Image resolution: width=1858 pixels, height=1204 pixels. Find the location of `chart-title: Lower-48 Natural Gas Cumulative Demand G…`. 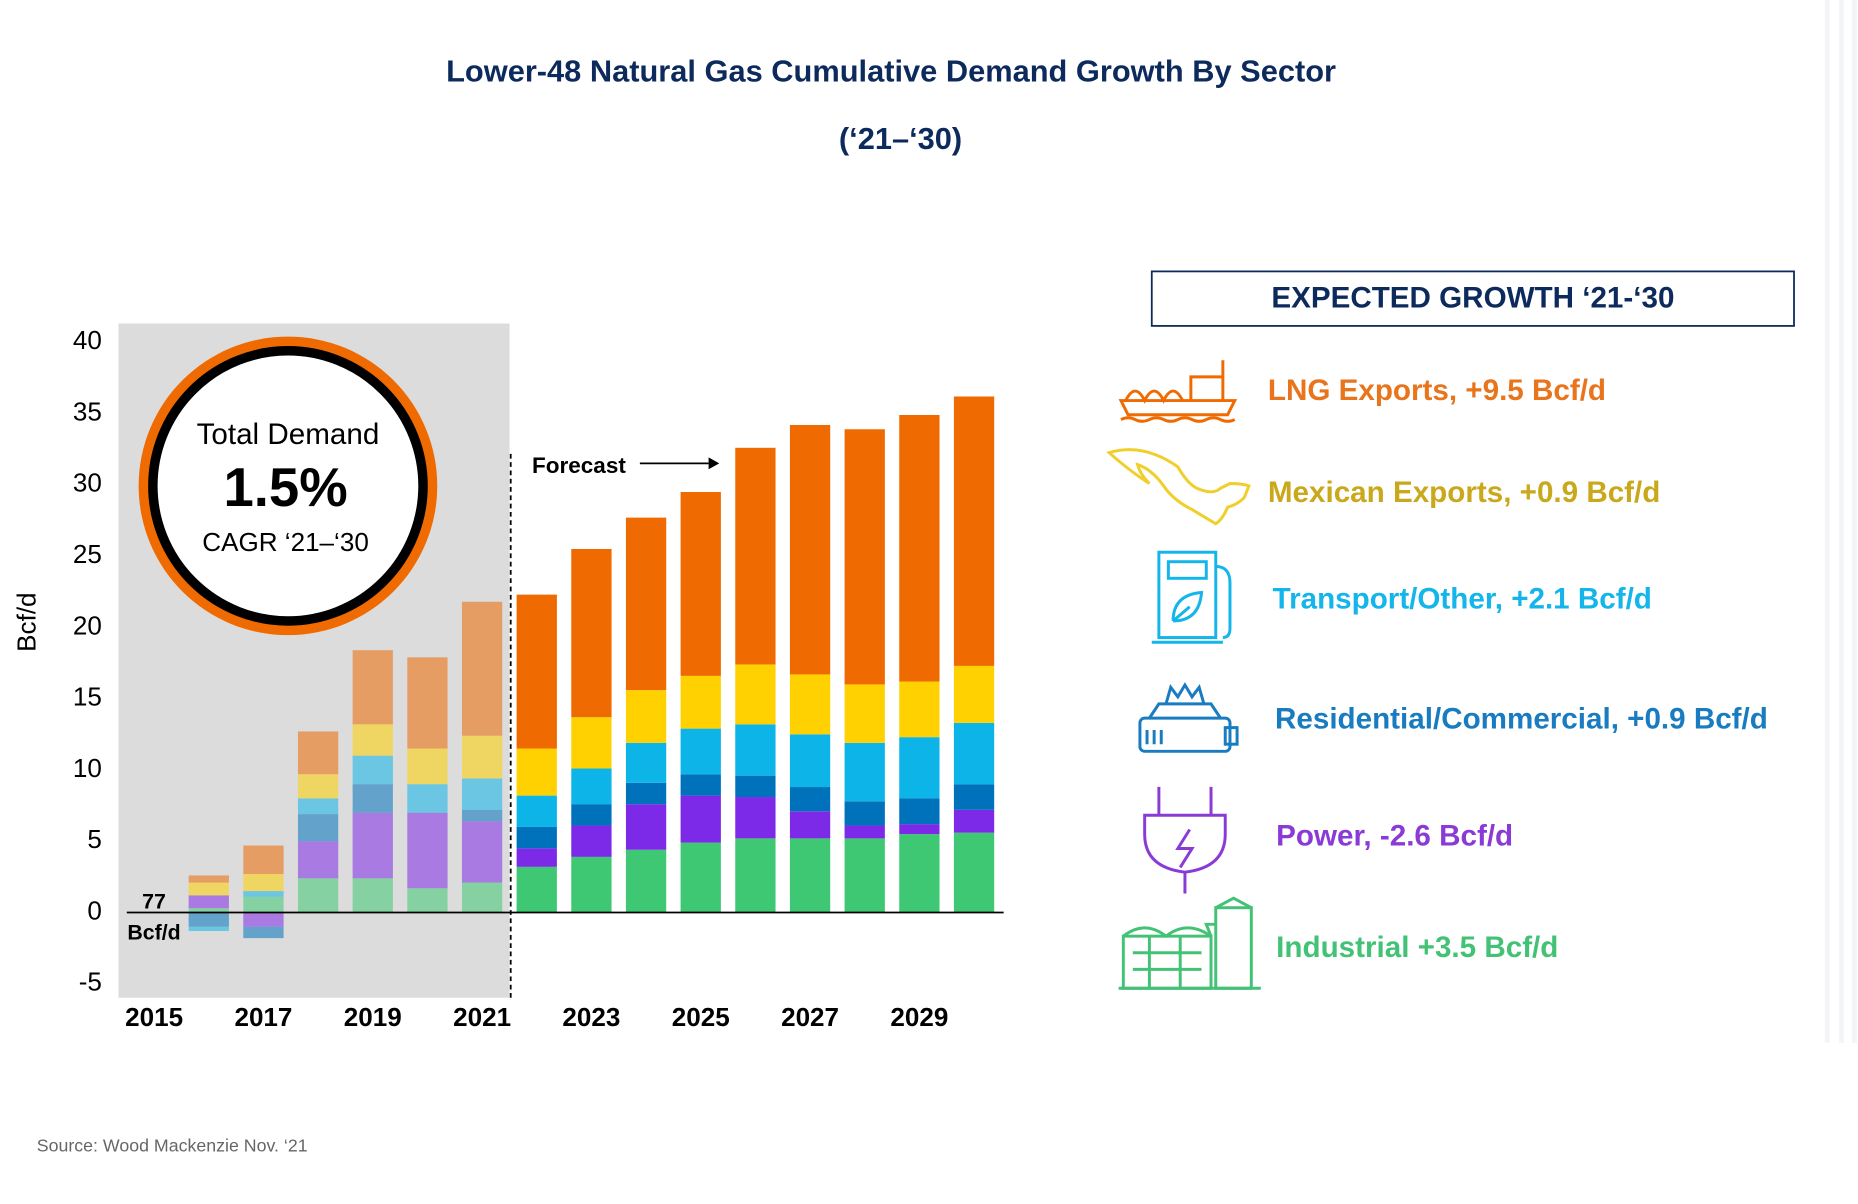

chart-title: Lower-48 Natural Gas Cumulative Demand G… is located at coordinates (891, 71).